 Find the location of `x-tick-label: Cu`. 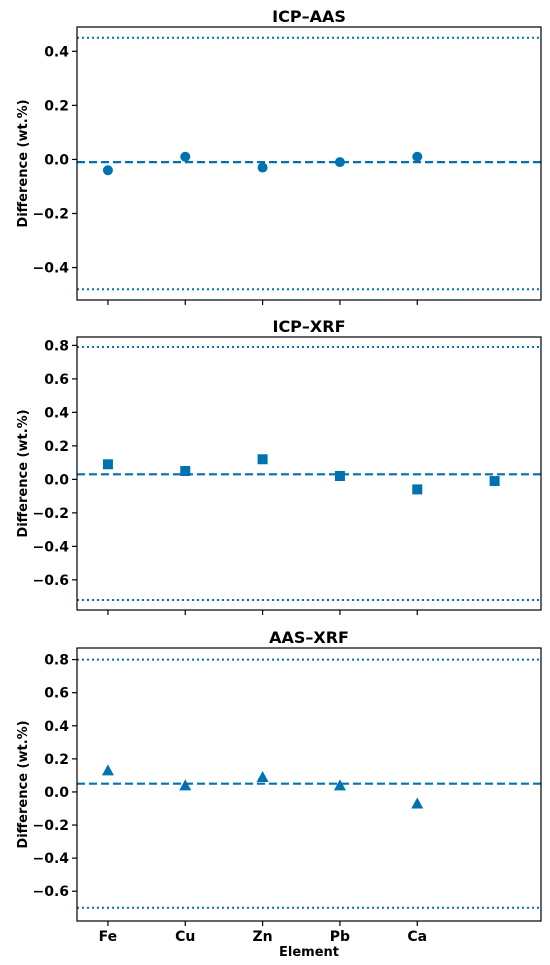

x-tick-label: Cu is located at coordinates (185, 937).